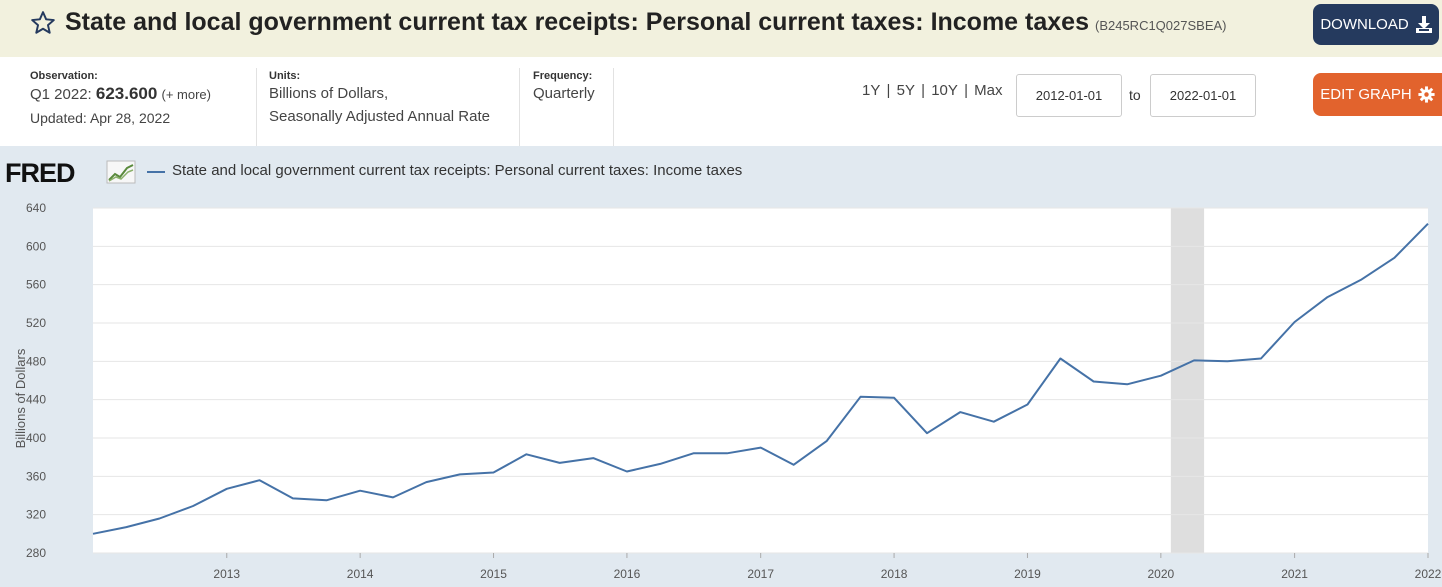 The width and height of the screenshot is (1442, 587). Describe the element at coordinates (126, 93) in the screenshot. I see `observation-value: 623.600` at that location.